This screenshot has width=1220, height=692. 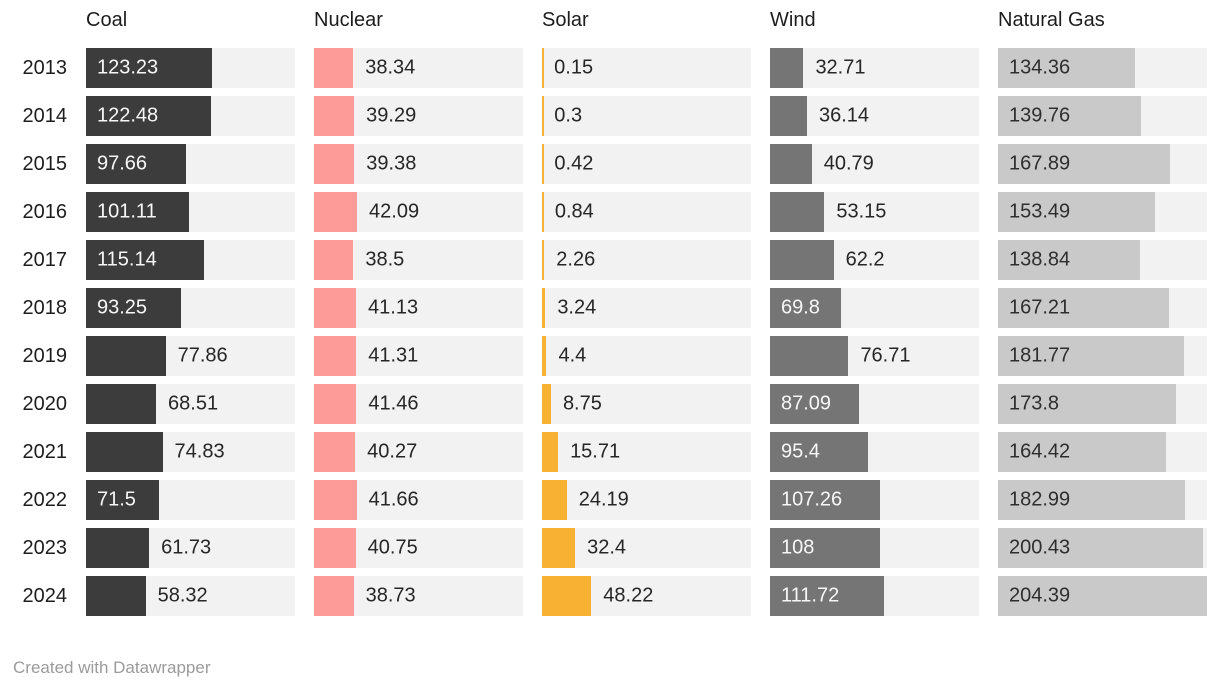 What do you see at coordinates (825, 548) in the screenshot?
I see `bar-wind-2023` at bounding box center [825, 548].